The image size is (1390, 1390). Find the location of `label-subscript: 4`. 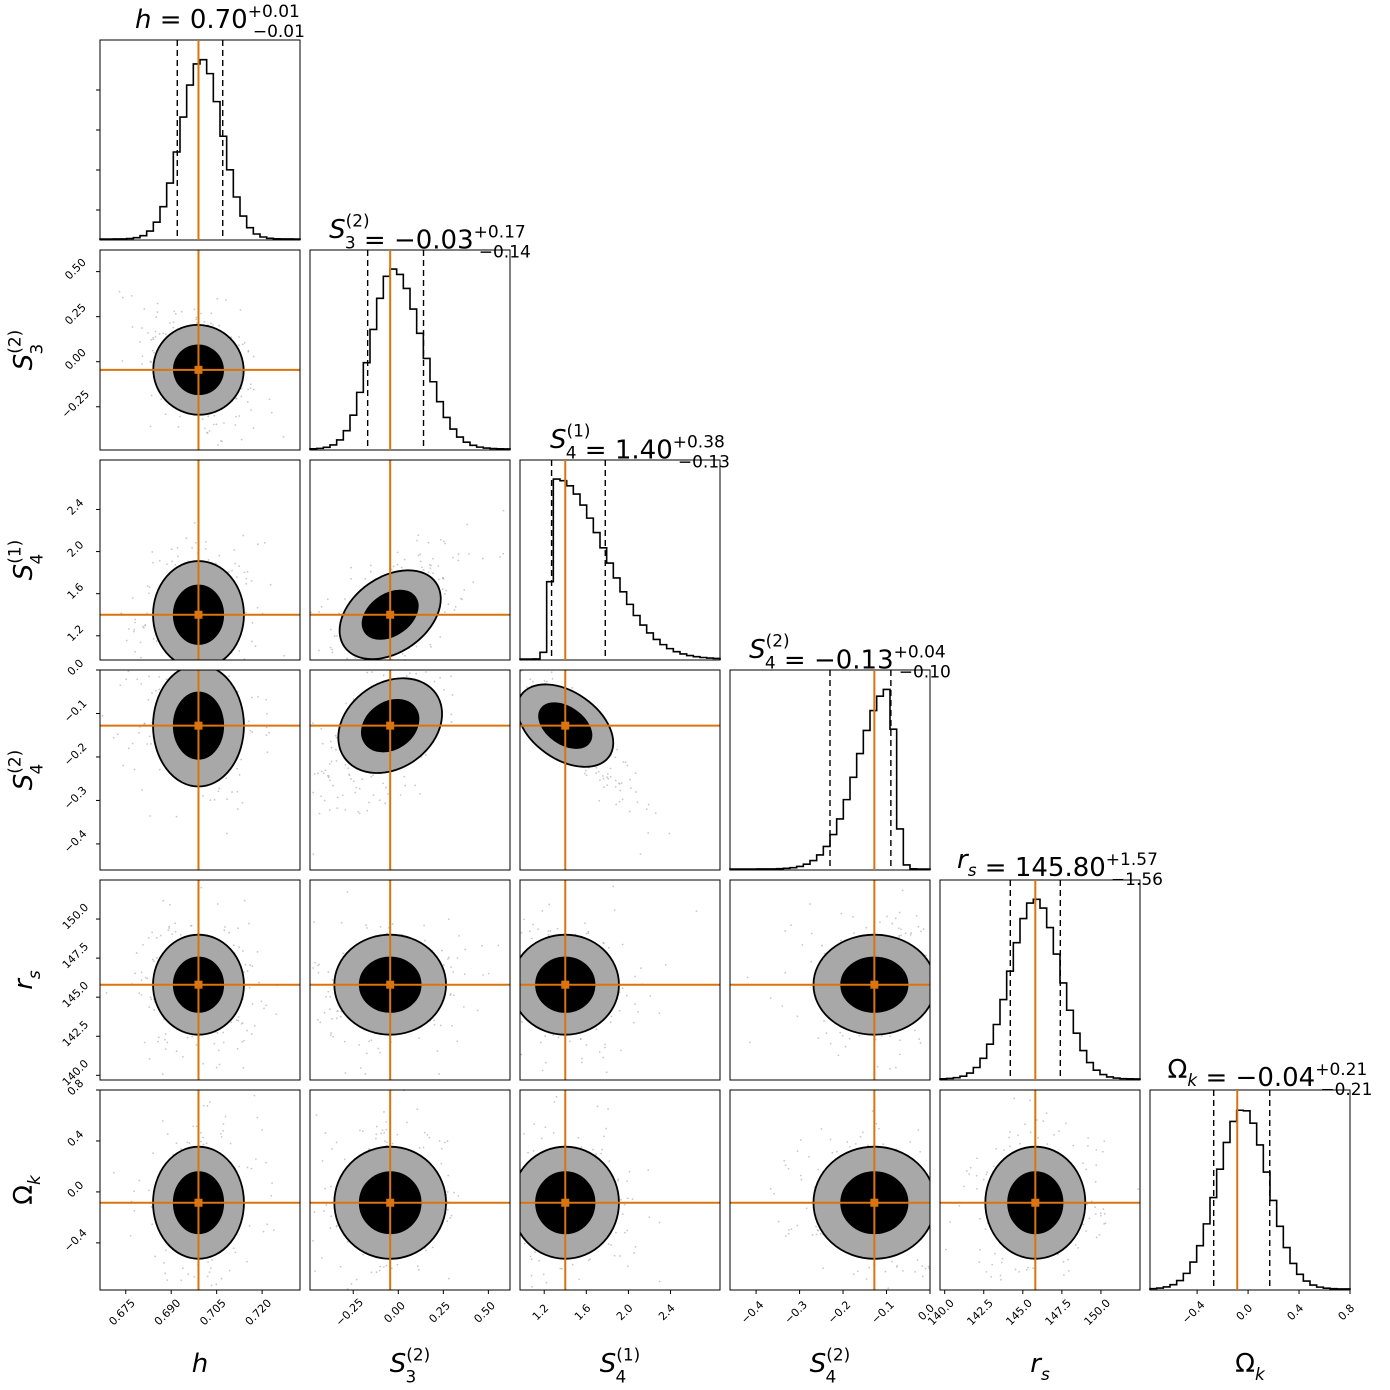

label-subscript: 4 is located at coordinates (831, 1376).